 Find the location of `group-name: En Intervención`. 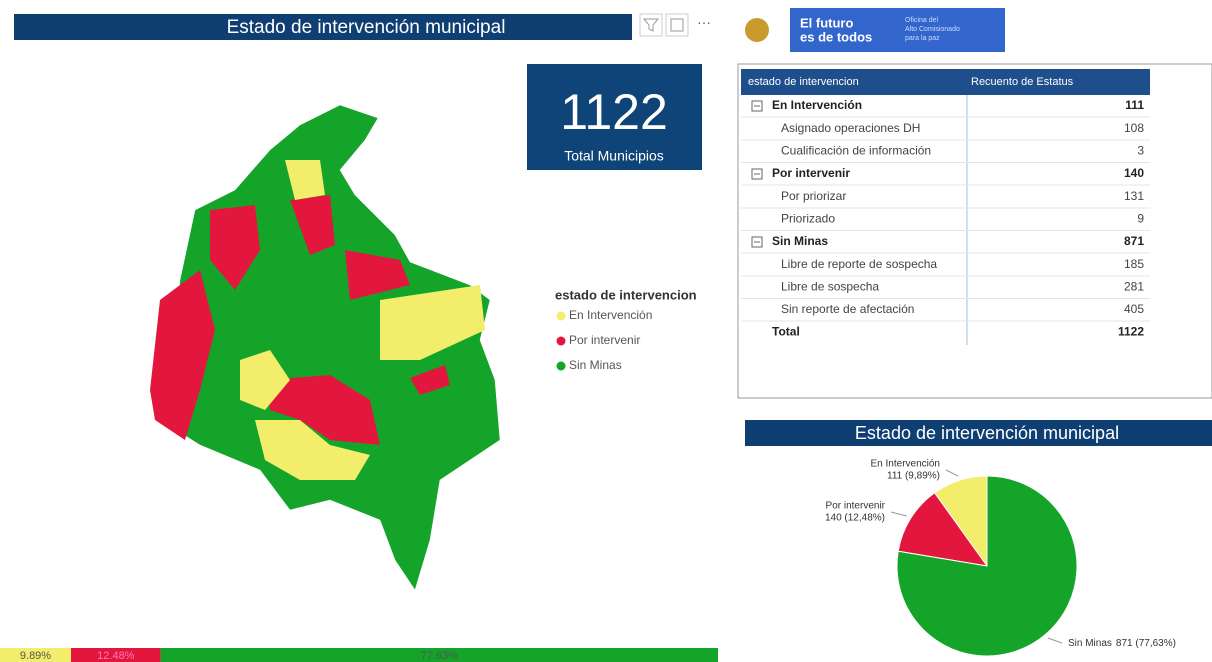

group-name: En Intervención is located at coordinates (817, 105).